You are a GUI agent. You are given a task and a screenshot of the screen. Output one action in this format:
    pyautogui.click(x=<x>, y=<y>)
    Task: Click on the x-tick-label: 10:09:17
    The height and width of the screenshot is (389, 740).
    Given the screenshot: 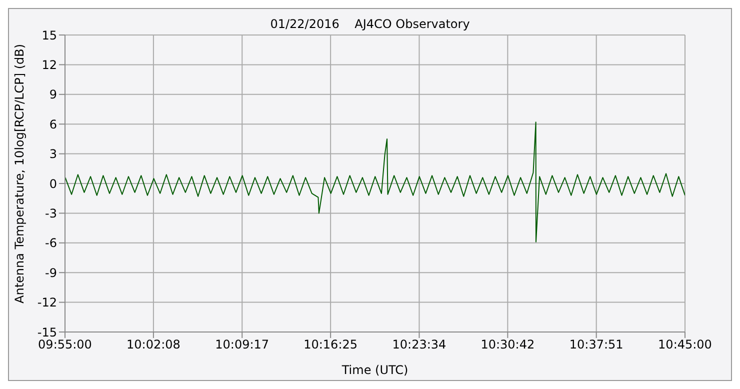 What is the action you would take?
    pyautogui.click(x=242, y=345)
    